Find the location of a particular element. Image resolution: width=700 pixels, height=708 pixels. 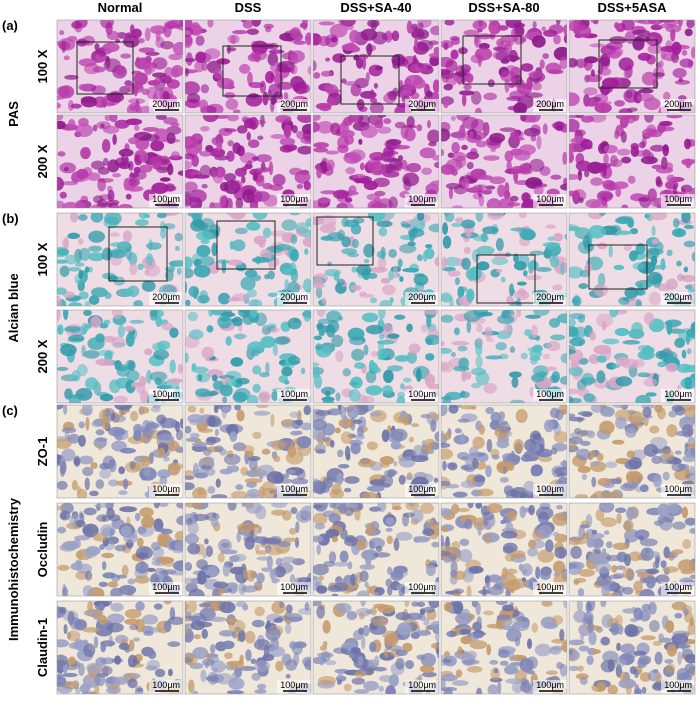

scale-bar-label: 100μm is located at coordinates (422, 685).